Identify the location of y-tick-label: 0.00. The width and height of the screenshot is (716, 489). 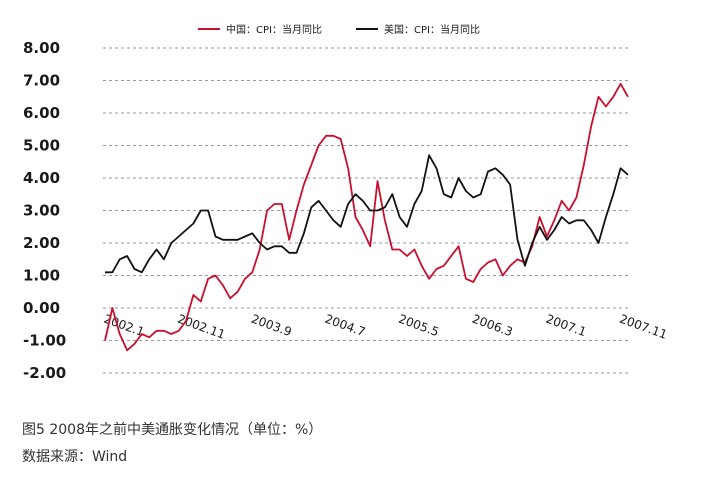
(41, 308).